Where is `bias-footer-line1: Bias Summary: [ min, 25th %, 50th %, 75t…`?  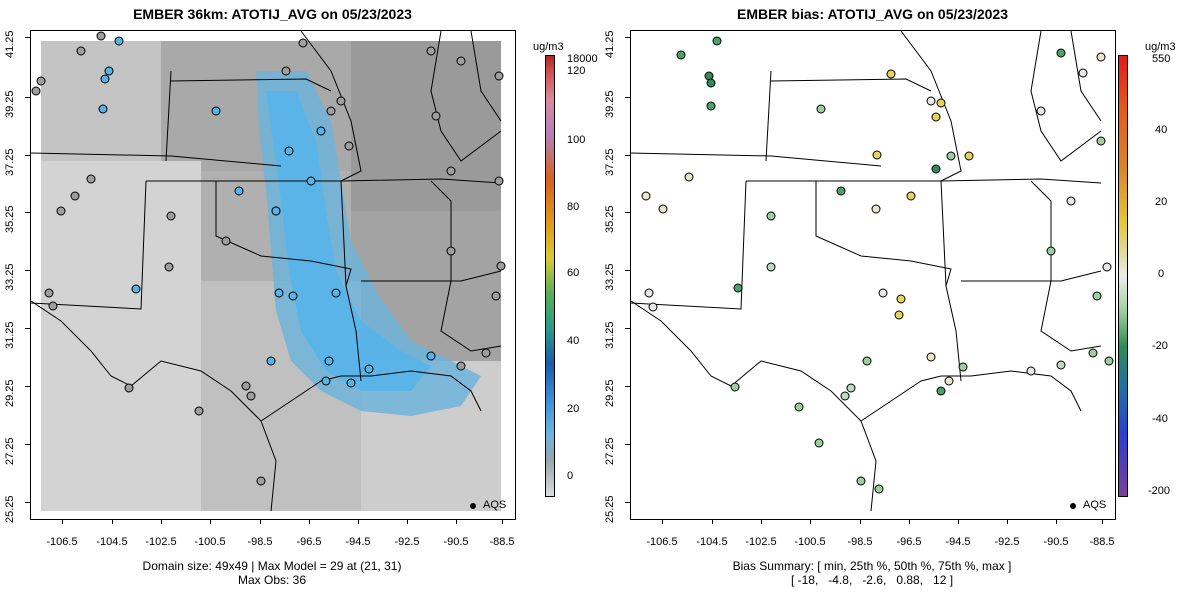
bias-footer-line1: Bias Summary: [ min, 25th %, 50th %, 75t… is located at coordinates (872, 566).